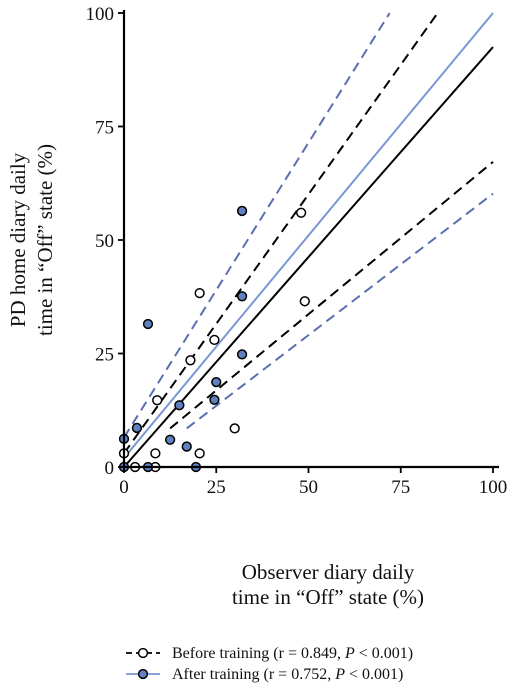  Describe the element at coordinates (328, 572) in the screenshot. I see `x-axis-title-line-1: Observer diary daily` at that location.